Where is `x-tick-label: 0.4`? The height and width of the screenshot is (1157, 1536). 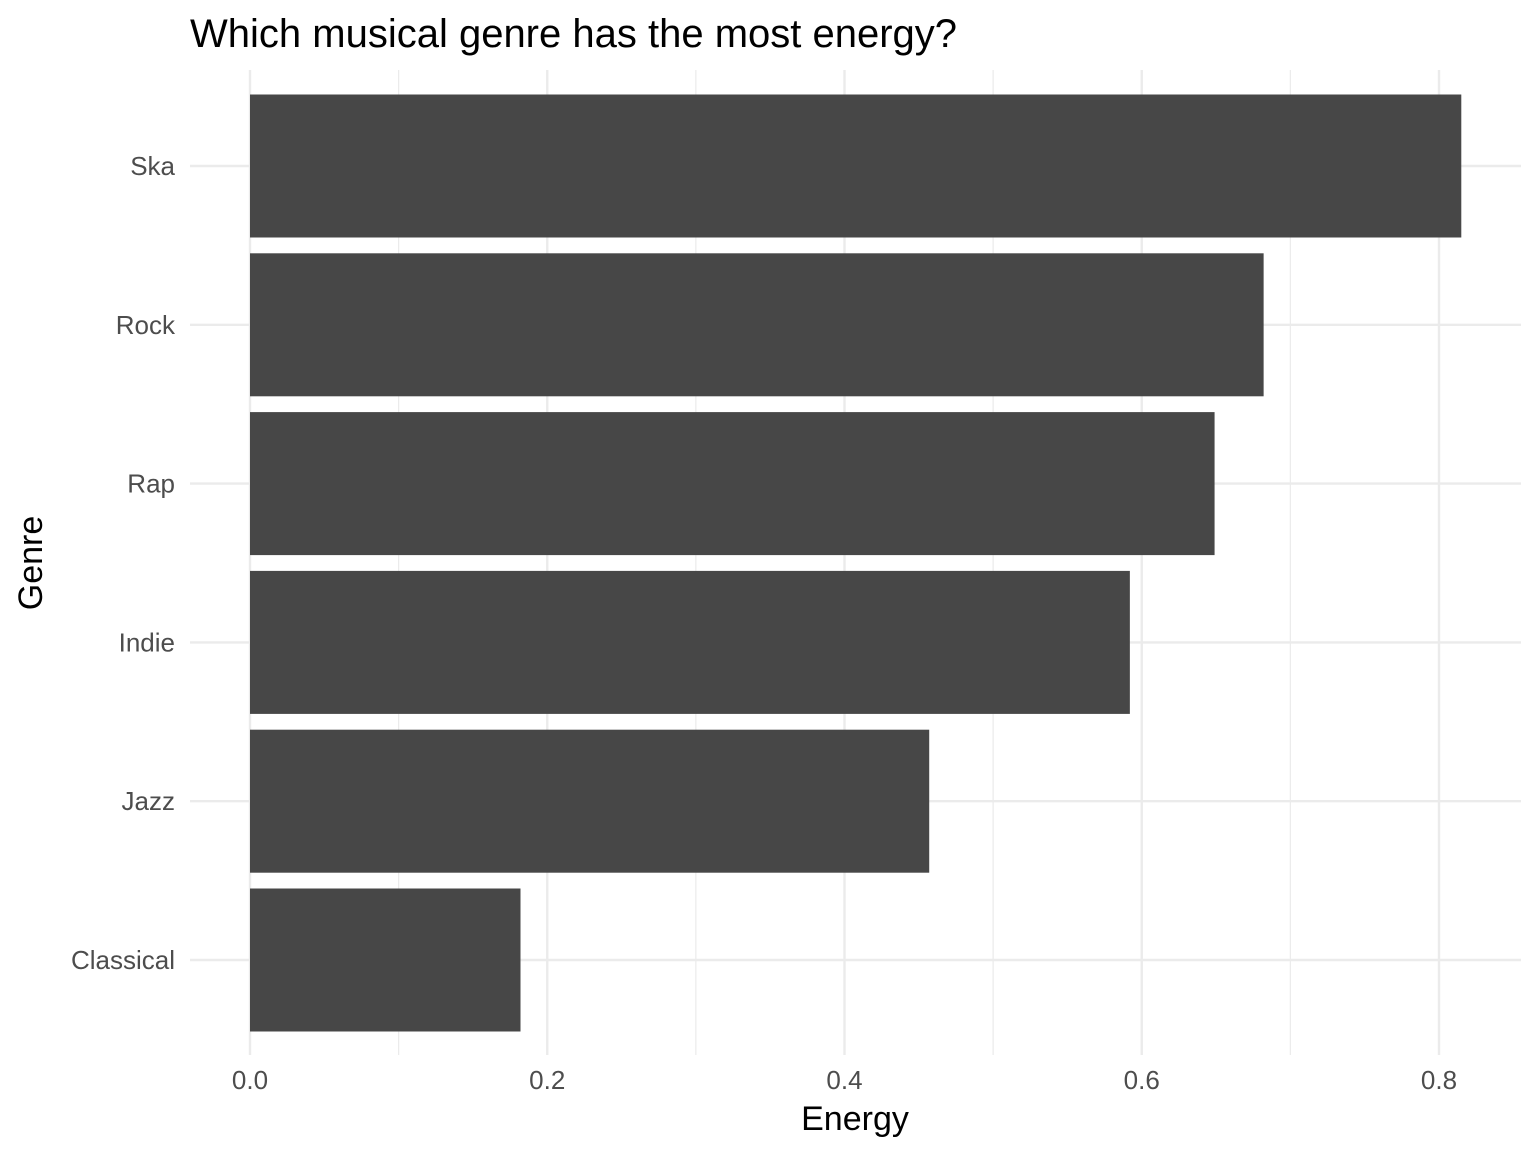 x-tick-label: 0.4 is located at coordinates (844, 1080).